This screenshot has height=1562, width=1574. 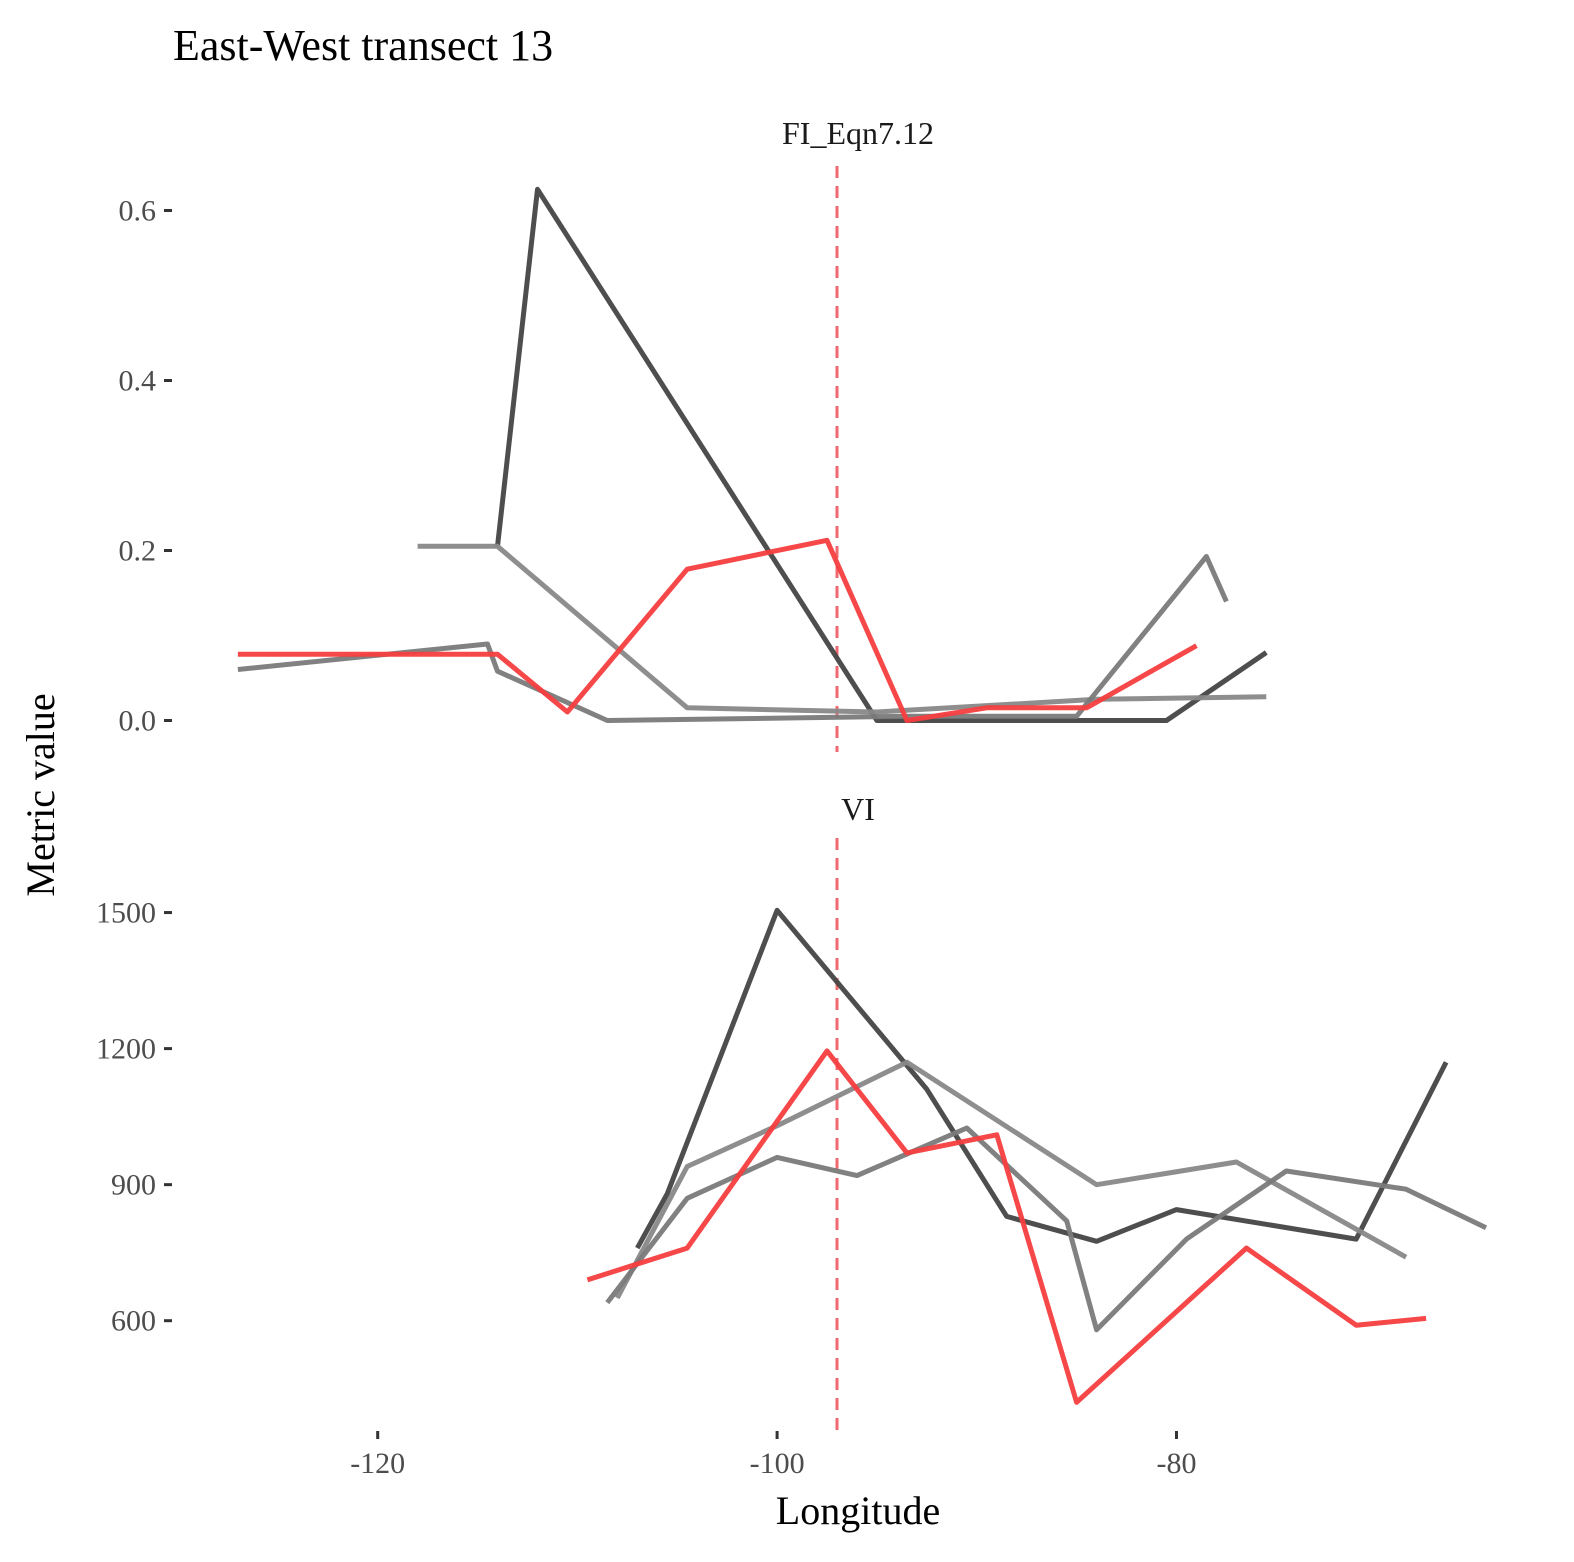 What do you see at coordinates (138, 551) in the screenshot?
I see `y-tick-label: 0.2` at bounding box center [138, 551].